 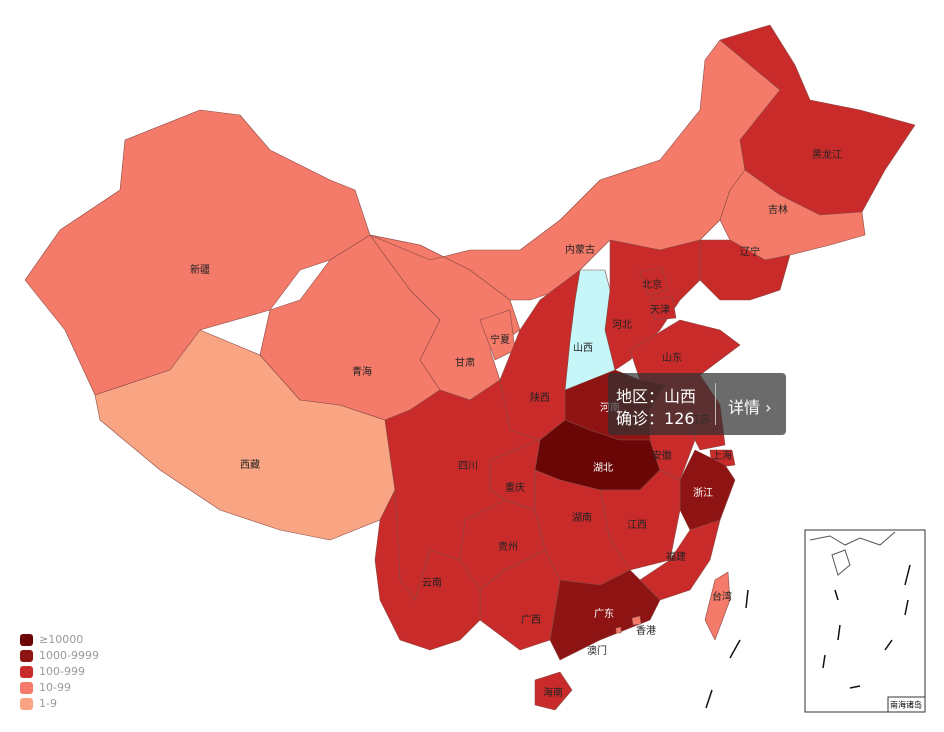 I want to click on region-label: 香港, so click(x=646, y=631).